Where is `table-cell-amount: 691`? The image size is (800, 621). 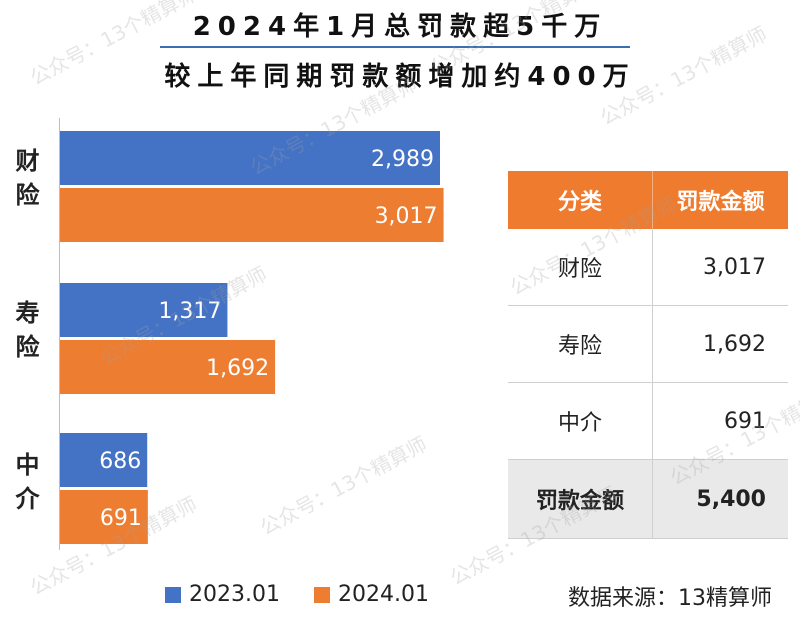
table-cell-amount: 691 is located at coordinates (720, 421).